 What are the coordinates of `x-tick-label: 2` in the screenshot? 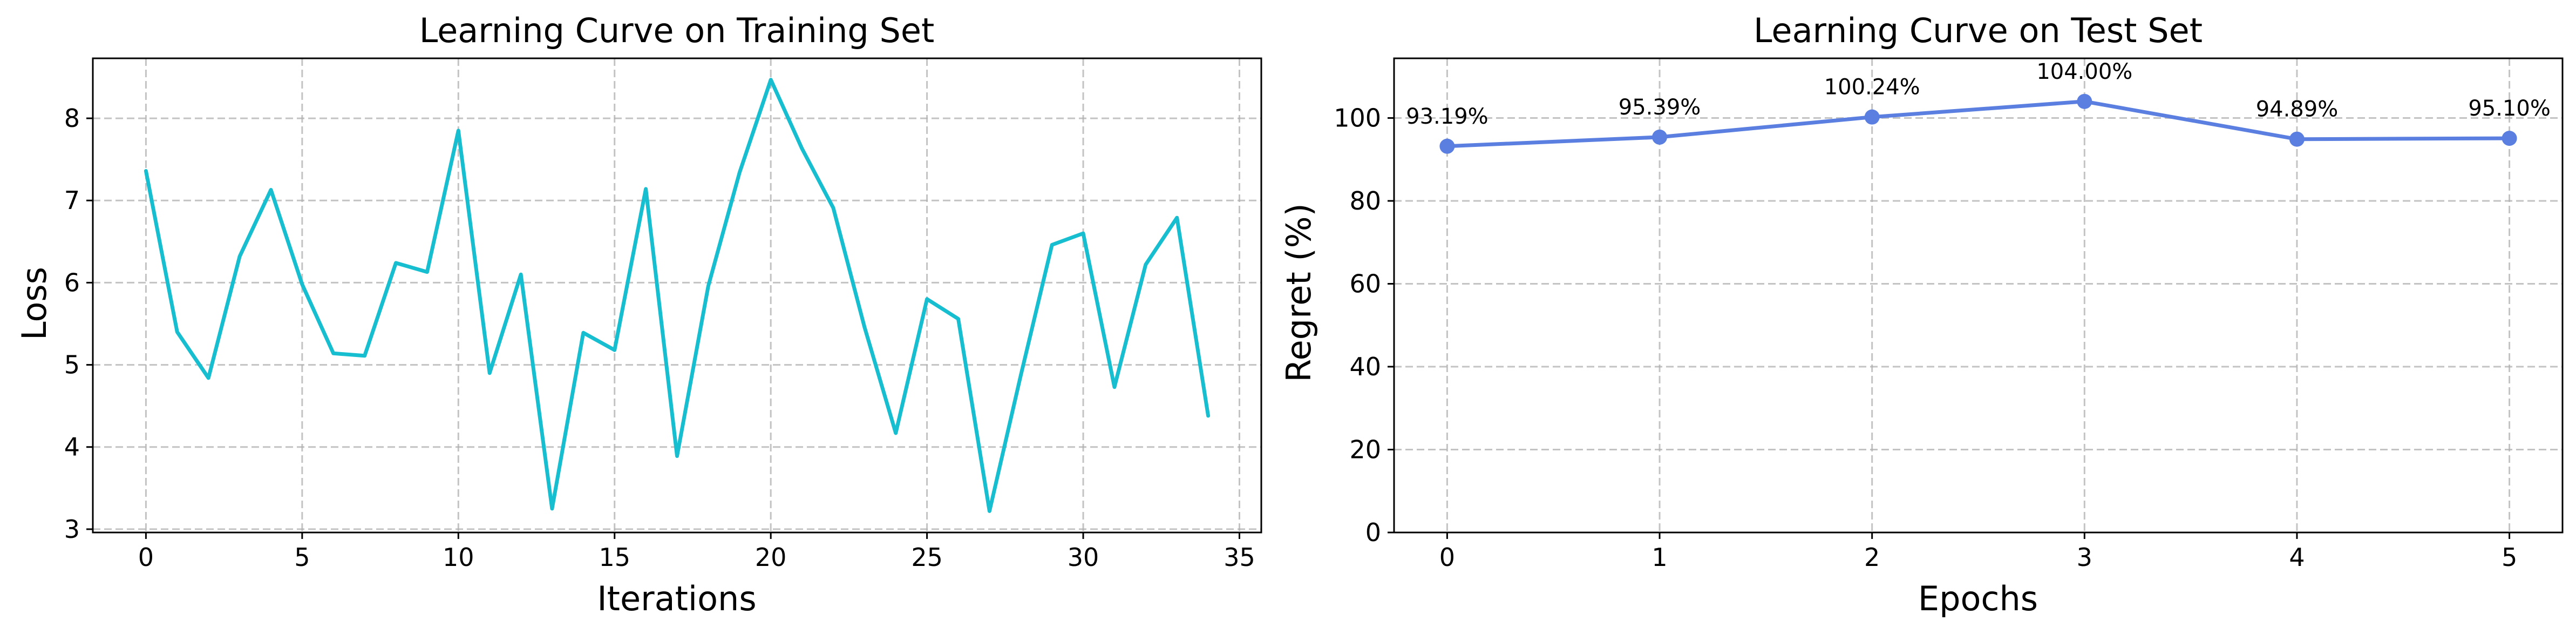 It's located at (1872, 557).